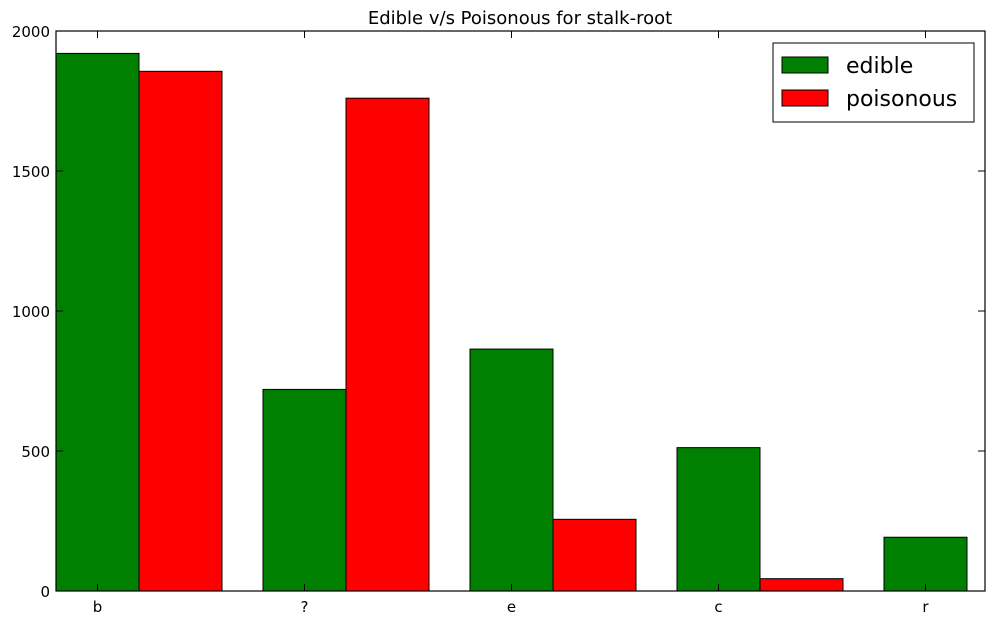 The width and height of the screenshot is (995, 625). What do you see at coordinates (31, 172) in the screenshot?
I see `y-tick-label: 1500` at bounding box center [31, 172].